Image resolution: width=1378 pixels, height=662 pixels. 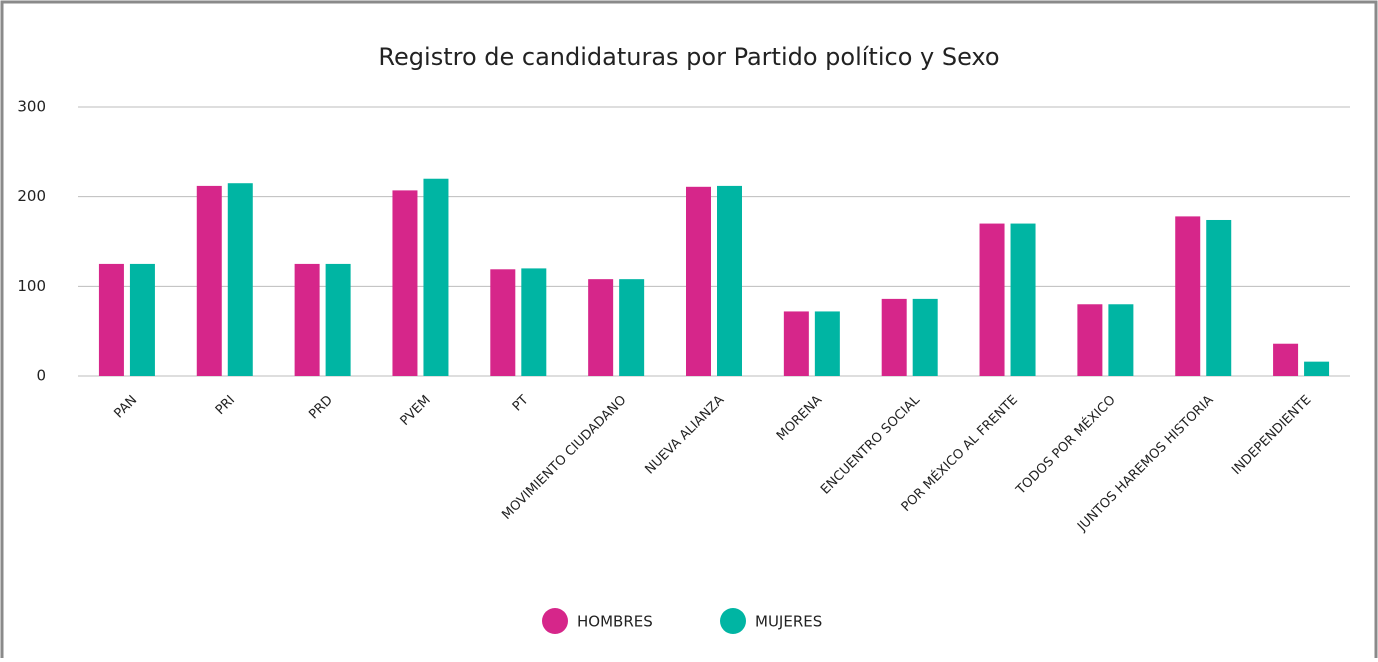 What do you see at coordinates (31, 286) in the screenshot?
I see `y-tick-label: 100` at bounding box center [31, 286].